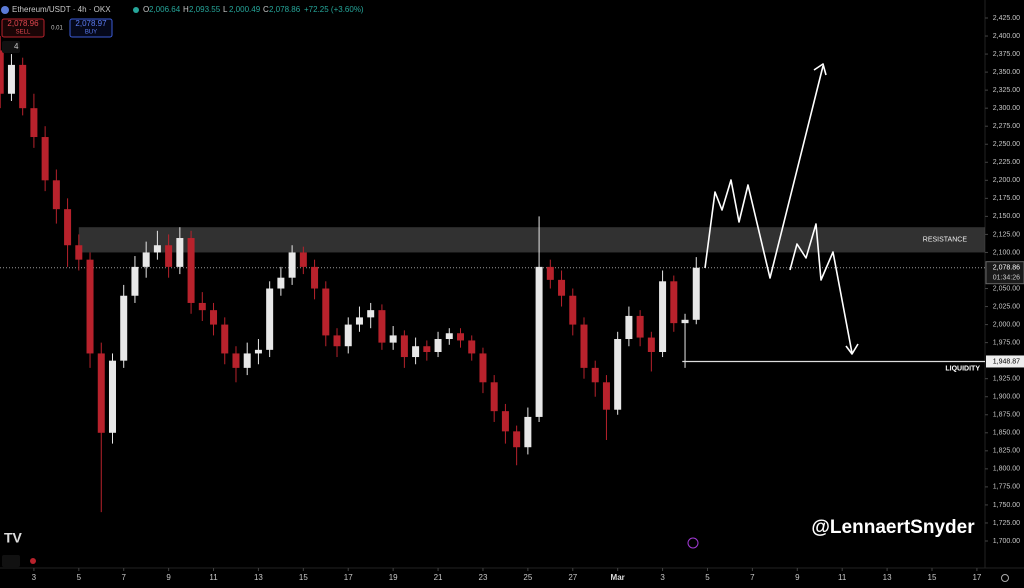 This screenshot has height=588, width=1024. I want to click on y-tick-label: 2,350.00, so click(1006, 72).